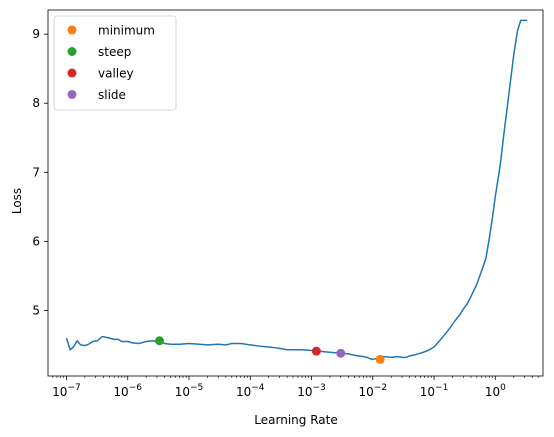 The height and width of the screenshot is (437, 554). Describe the element at coordinates (112, 95) in the screenshot. I see `legend-label-slide: slide` at that location.